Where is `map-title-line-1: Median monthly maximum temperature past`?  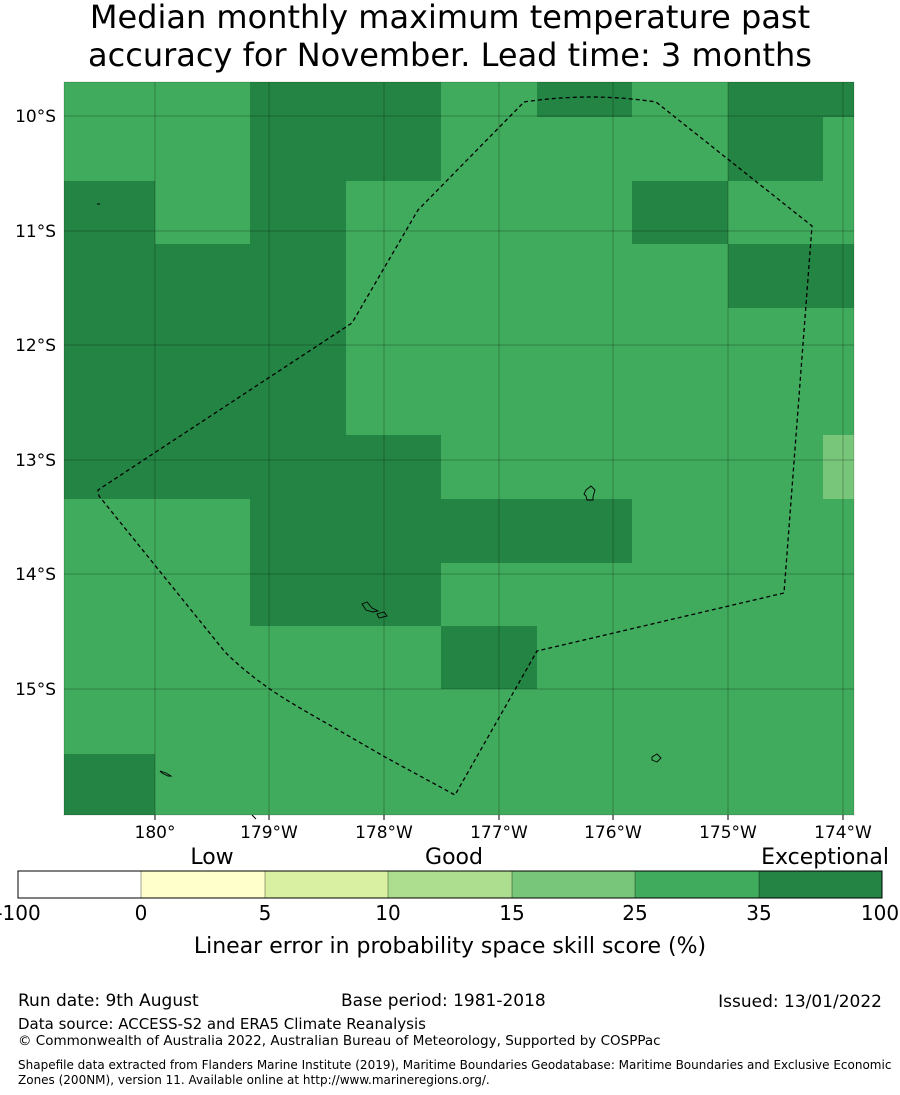
map-title-line-1: Median monthly maximum temperature past is located at coordinates (450, 18).